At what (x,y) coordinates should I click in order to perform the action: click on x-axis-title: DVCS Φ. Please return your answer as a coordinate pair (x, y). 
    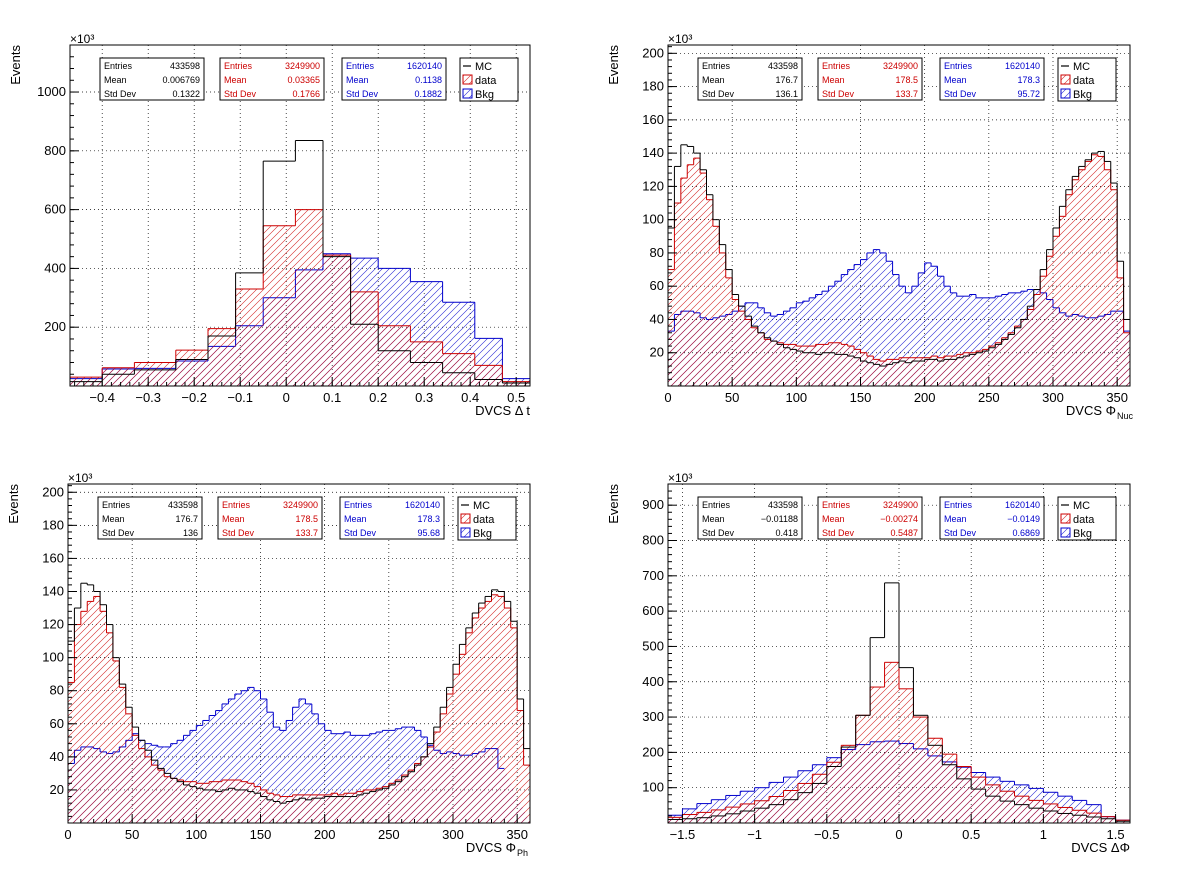
    Looking at the image, I should click on (491, 847).